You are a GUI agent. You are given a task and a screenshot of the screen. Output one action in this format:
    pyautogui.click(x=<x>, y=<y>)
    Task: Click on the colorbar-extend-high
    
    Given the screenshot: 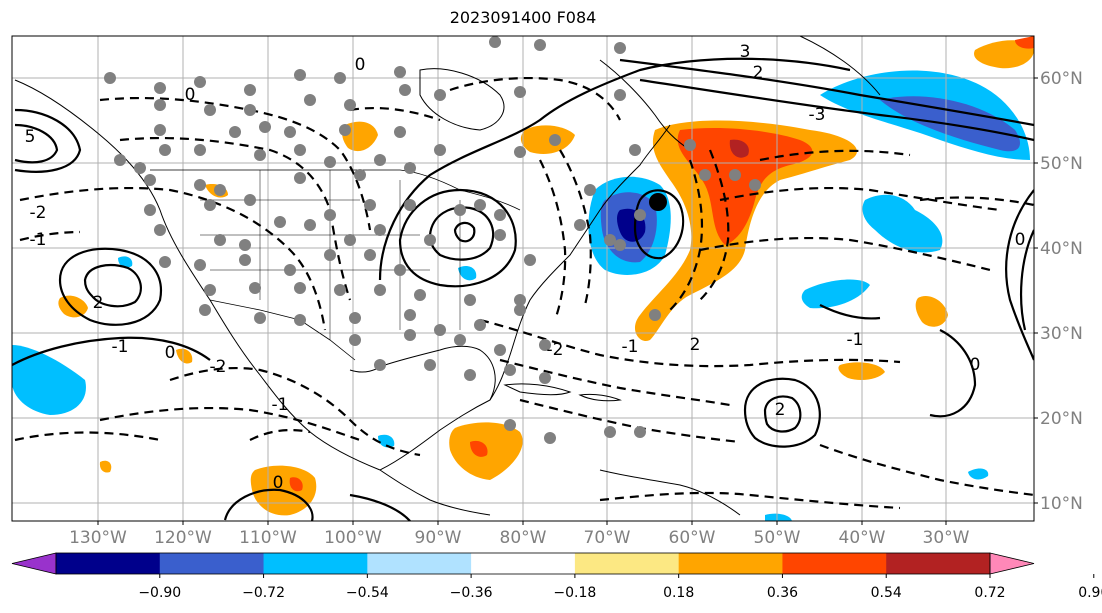 What is the action you would take?
    pyautogui.click(x=1012, y=563)
    